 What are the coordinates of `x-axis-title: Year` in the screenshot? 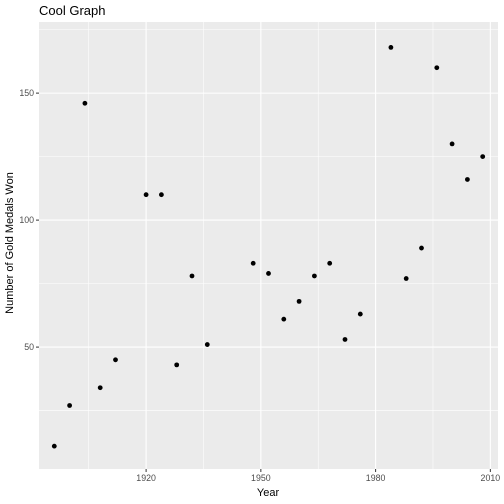 It's located at (268, 493).